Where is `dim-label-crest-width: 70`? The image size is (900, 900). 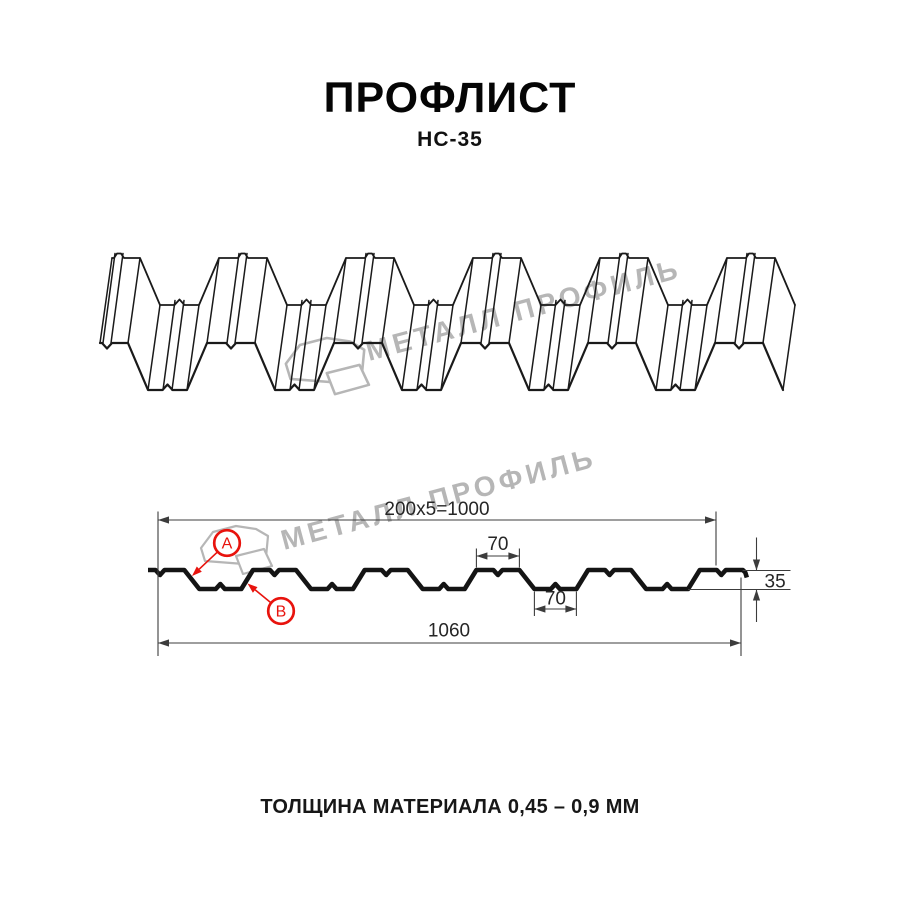 dim-label-crest-width: 70 is located at coordinates (497, 544).